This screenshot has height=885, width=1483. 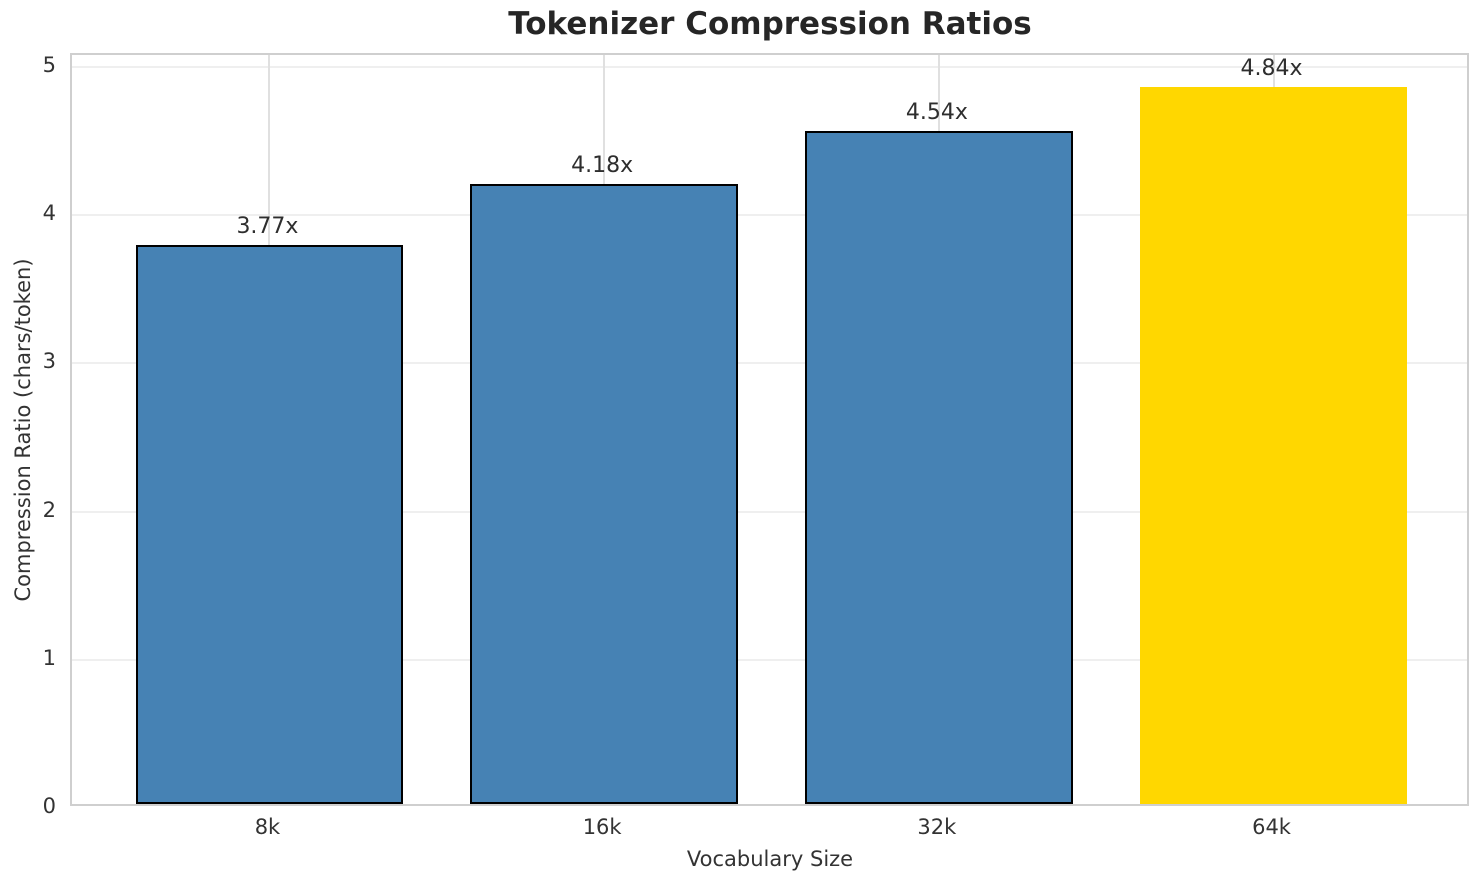 What do you see at coordinates (49, 64) in the screenshot?
I see `y-tick-label: 5` at bounding box center [49, 64].